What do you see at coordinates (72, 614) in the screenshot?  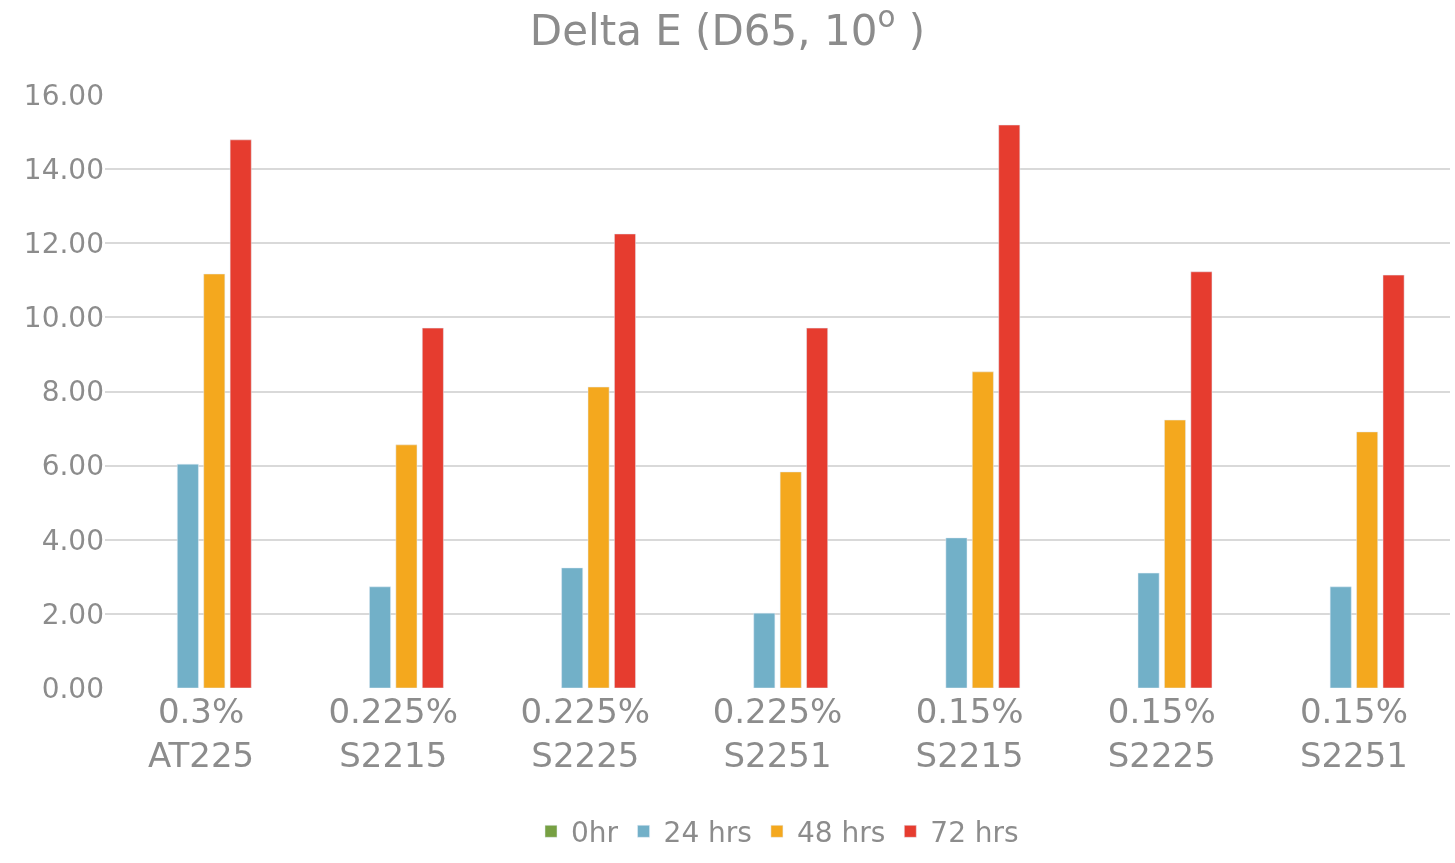 I see `y-tick-label: 2.00` at bounding box center [72, 614].